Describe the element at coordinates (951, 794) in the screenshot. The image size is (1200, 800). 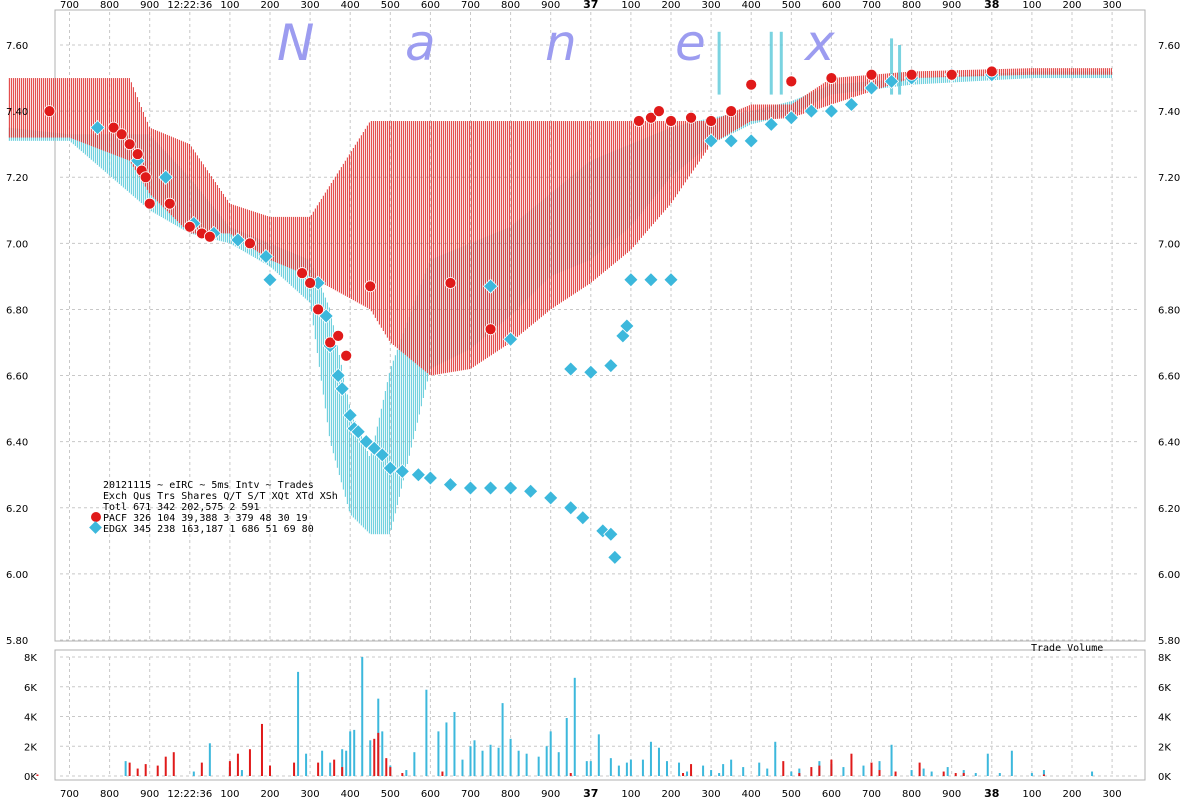
I see `x-tick-label-bottom: 900` at that location.